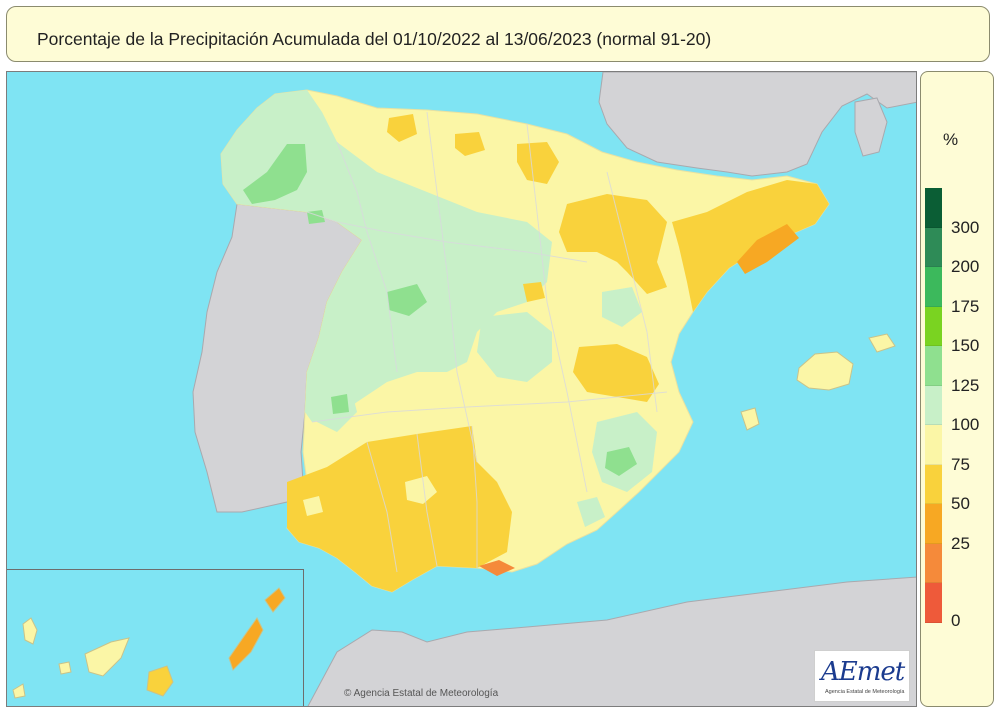  What do you see at coordinates (956, 620) in the screenshot?
I see `legend-label: 0` at bounding box center [956, 620].